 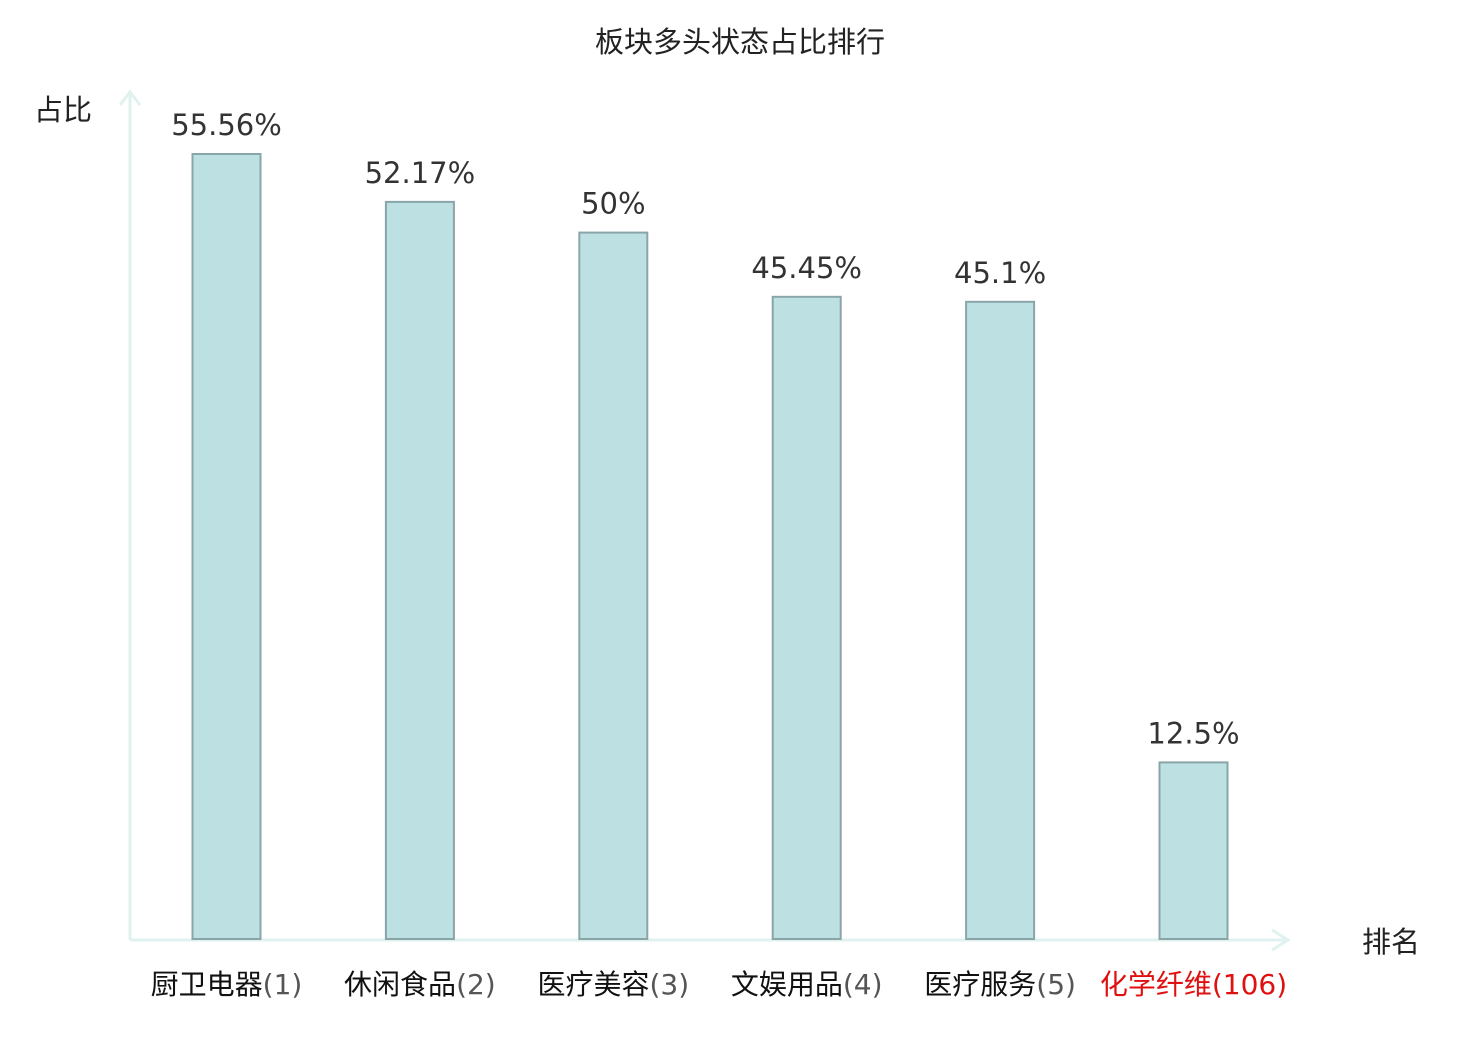 What do you see at coordinates (1391, 942) in the screenshot?
I see `x-axis-label: 排名` at bounding box center [1391, 942].